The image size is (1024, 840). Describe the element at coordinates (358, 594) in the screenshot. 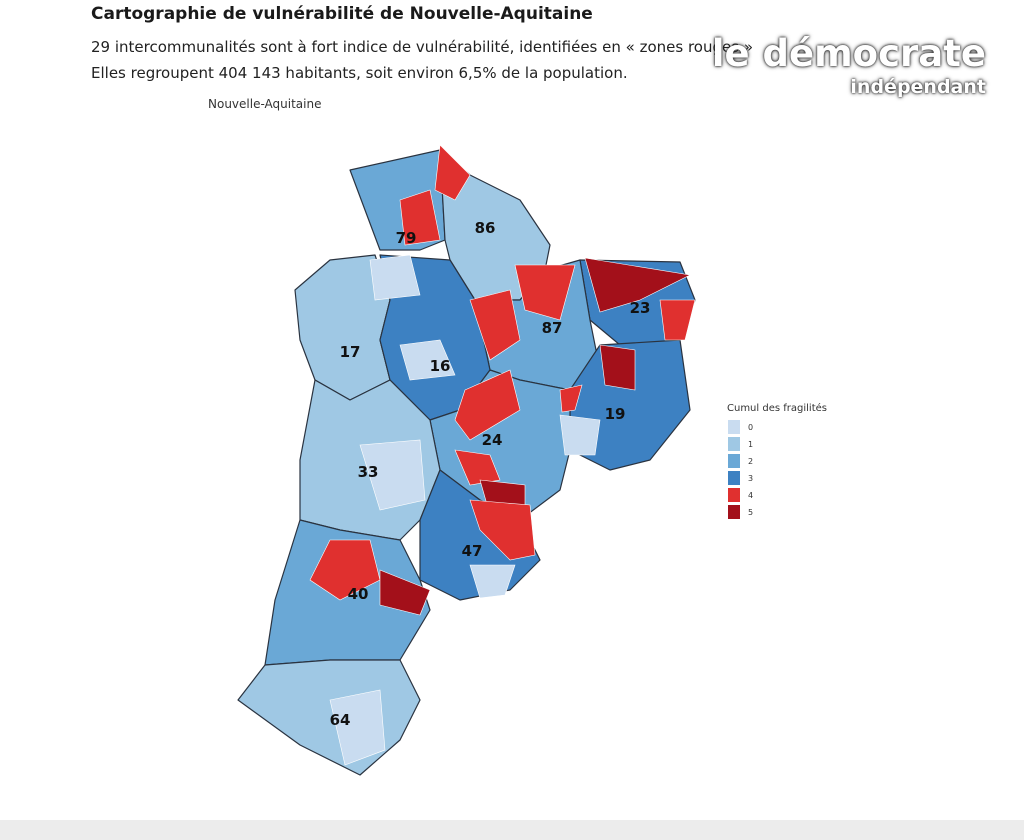

I see `department-label: 40` at that location.